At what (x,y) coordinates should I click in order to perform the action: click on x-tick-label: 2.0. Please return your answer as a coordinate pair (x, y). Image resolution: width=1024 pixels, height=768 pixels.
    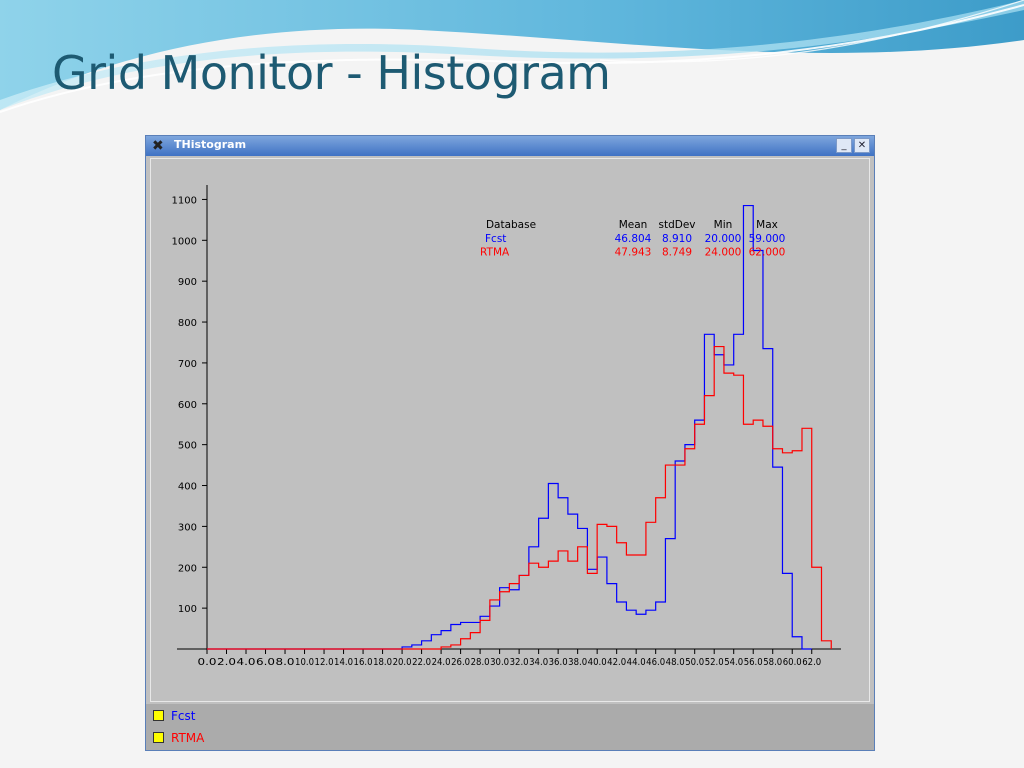
    Looking at the image, I should click on (226, 662).